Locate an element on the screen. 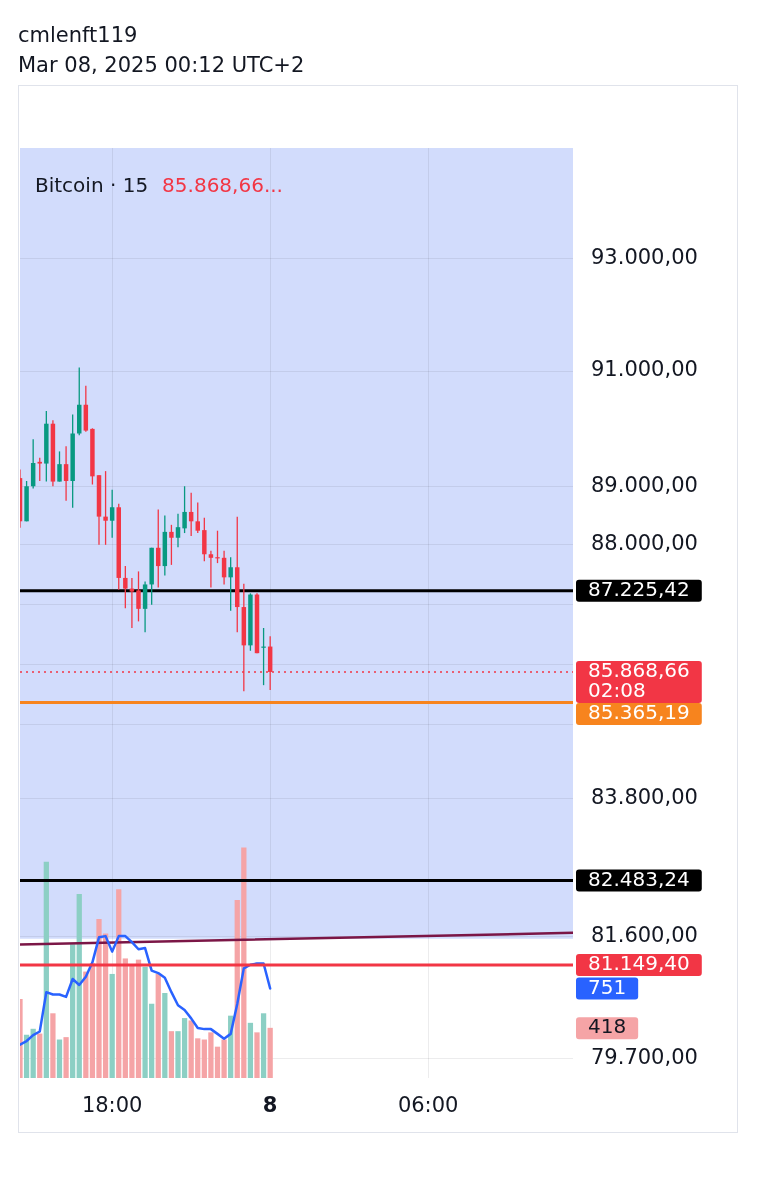 This screenshot has width=758, height=1200. text: Bitcoin · 15 is located at coordinates (92, 185).